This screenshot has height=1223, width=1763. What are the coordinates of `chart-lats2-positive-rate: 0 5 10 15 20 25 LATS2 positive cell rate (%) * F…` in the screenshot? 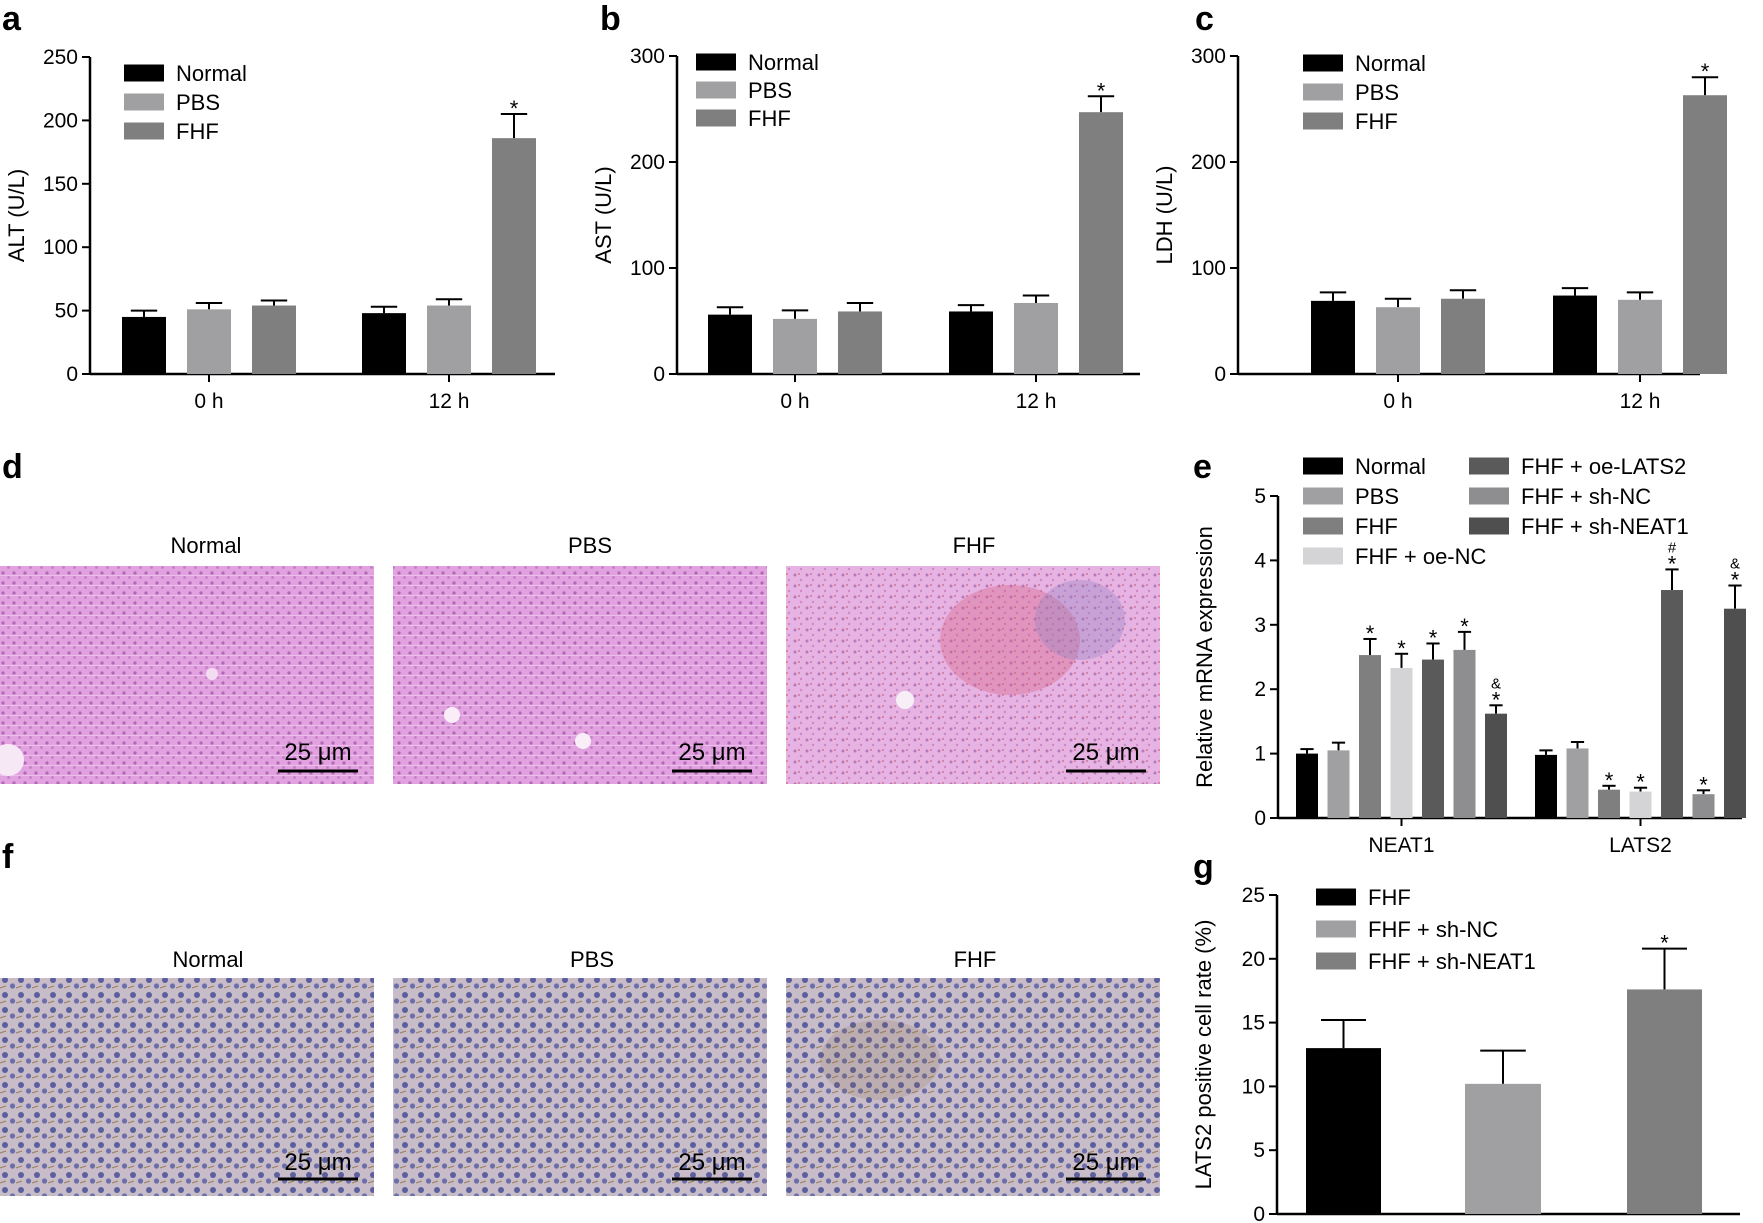 It's located at (1465, 1053).